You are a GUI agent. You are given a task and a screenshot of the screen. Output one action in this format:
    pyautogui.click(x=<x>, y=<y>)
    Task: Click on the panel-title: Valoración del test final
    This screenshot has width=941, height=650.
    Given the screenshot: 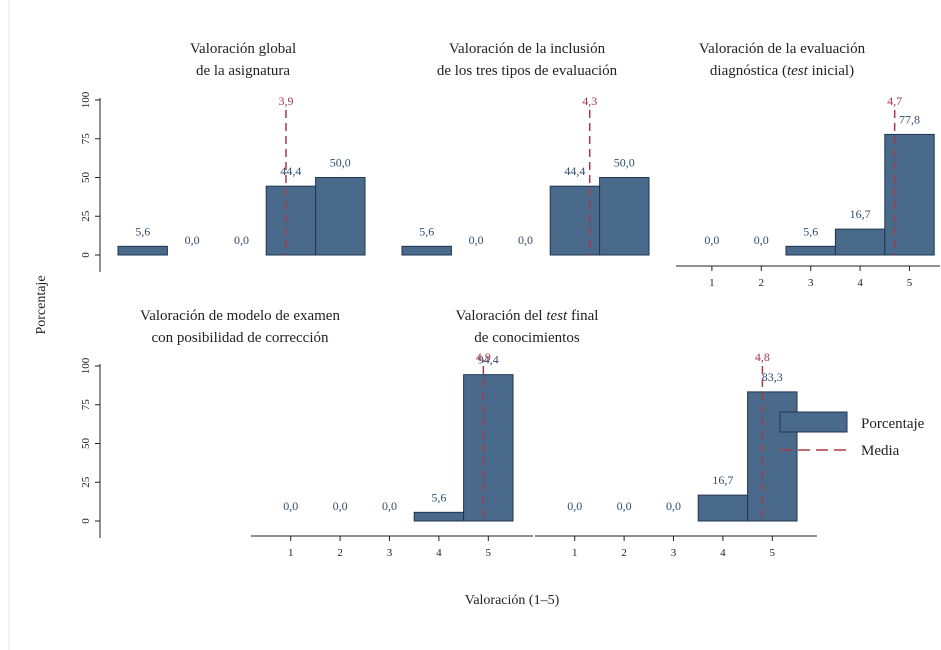 What is the action you would take?
    pyautogui.click(x=527, y=316)
    